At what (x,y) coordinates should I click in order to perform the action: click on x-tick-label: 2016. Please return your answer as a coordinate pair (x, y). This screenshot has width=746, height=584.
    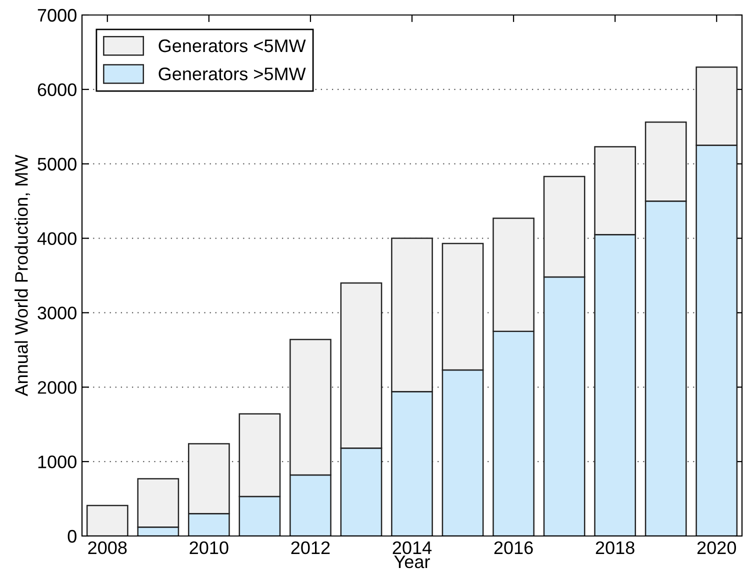
    Looking at the image, I should click on (513, 547).